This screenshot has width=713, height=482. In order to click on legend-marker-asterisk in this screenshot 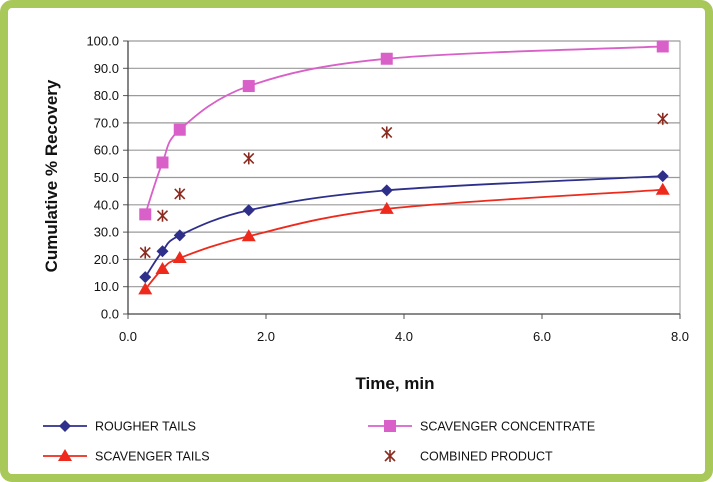, I will do `click(390, 456)`.